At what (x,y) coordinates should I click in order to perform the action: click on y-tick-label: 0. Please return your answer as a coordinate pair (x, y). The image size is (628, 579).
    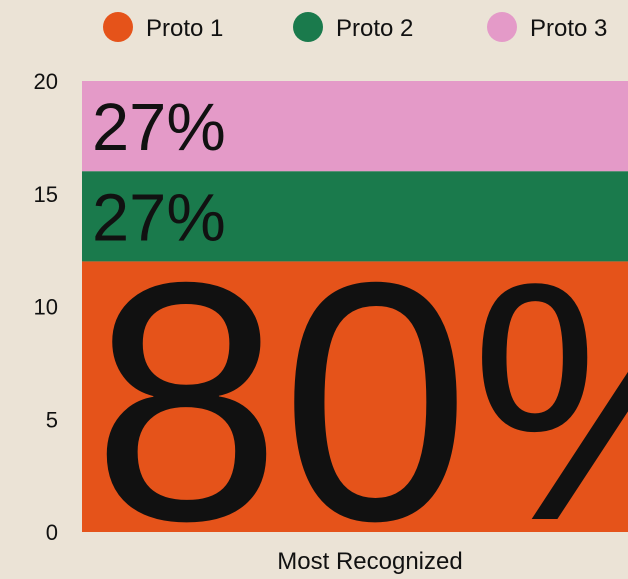
    Looking at the image, I should click on (52, 532).